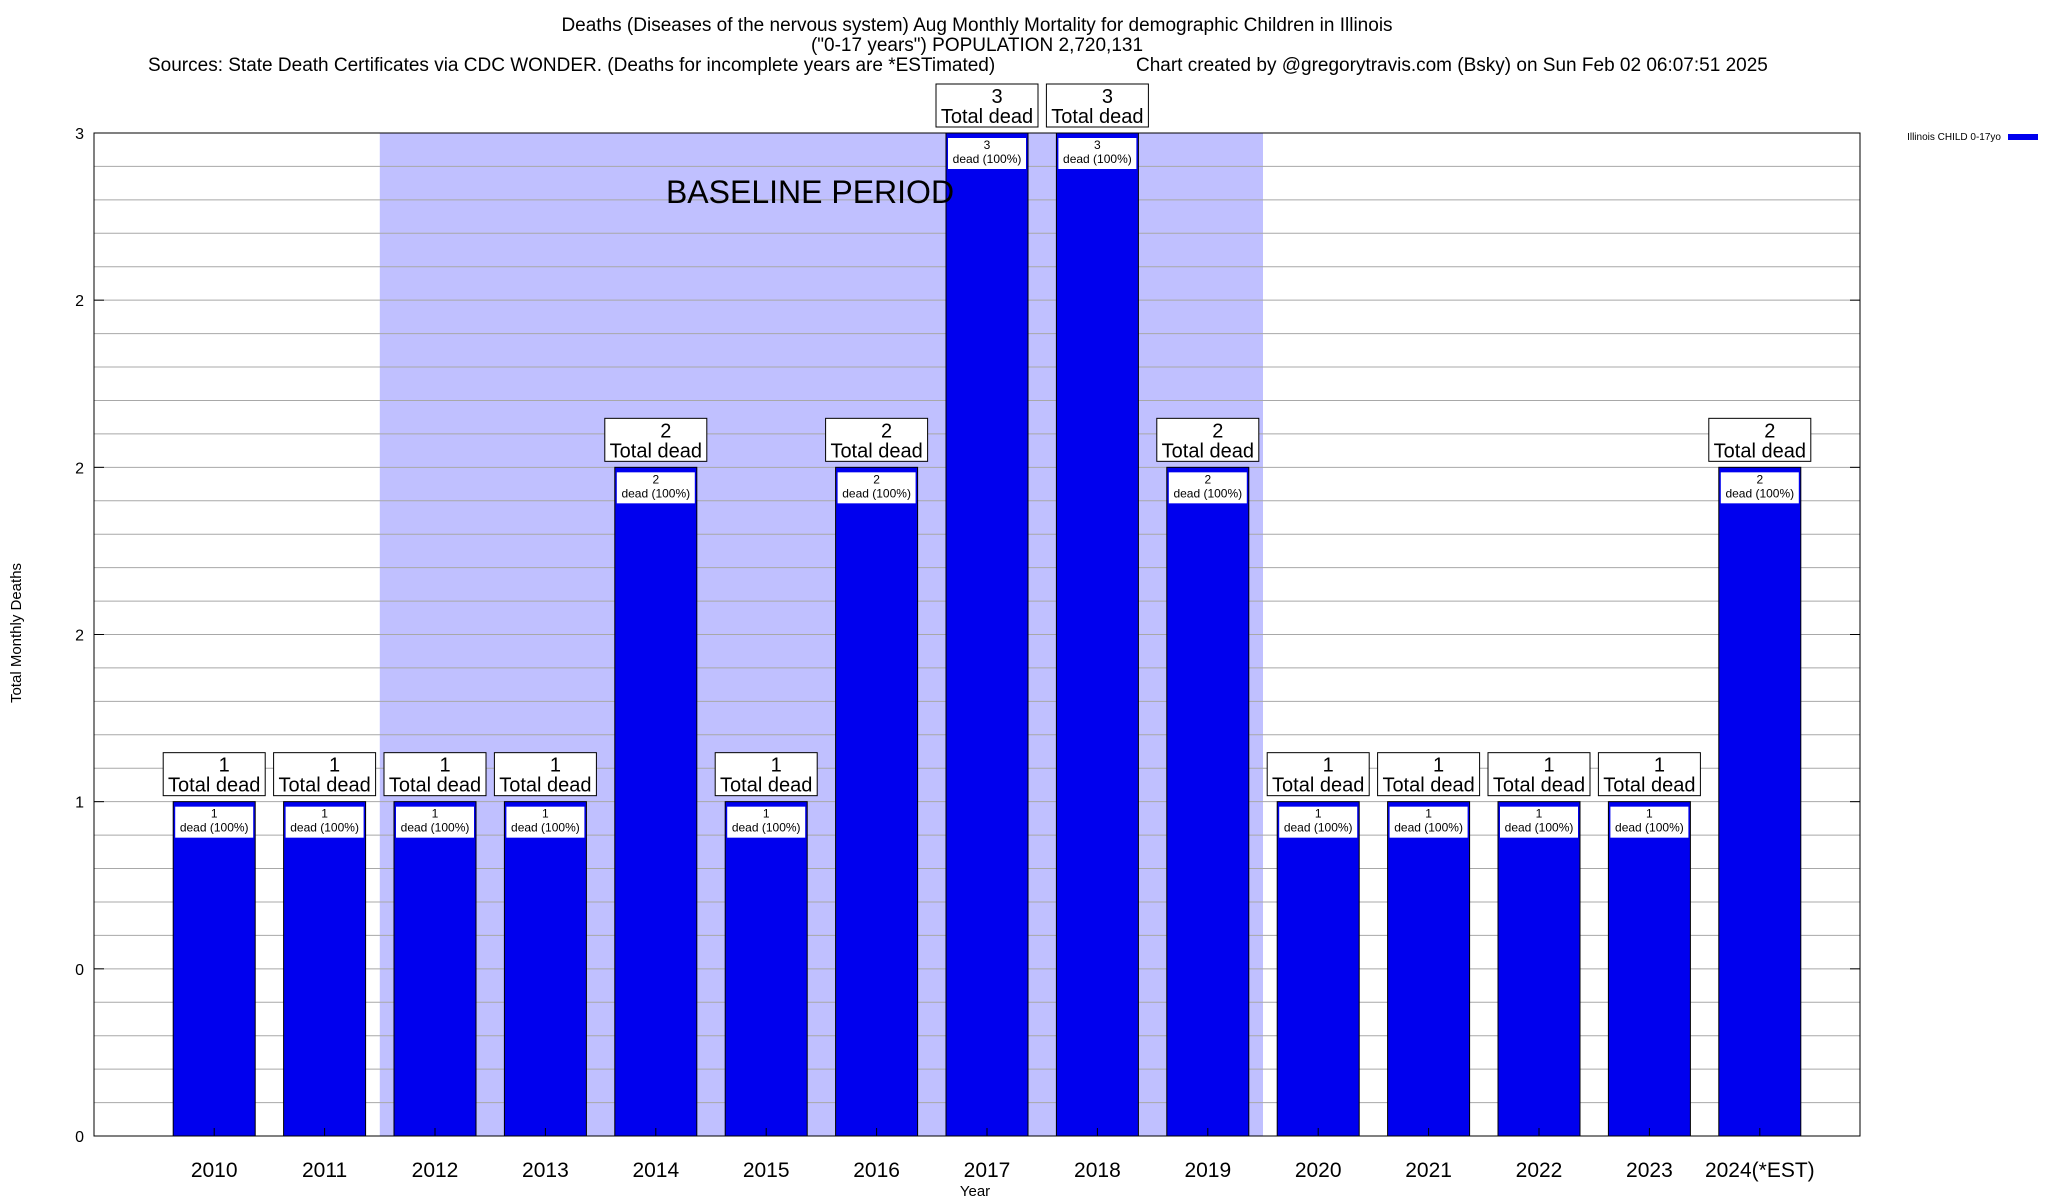 This screenshot has height=1200, width=2048. I want to click on bar-2024(*EST), so click(1760, 801).